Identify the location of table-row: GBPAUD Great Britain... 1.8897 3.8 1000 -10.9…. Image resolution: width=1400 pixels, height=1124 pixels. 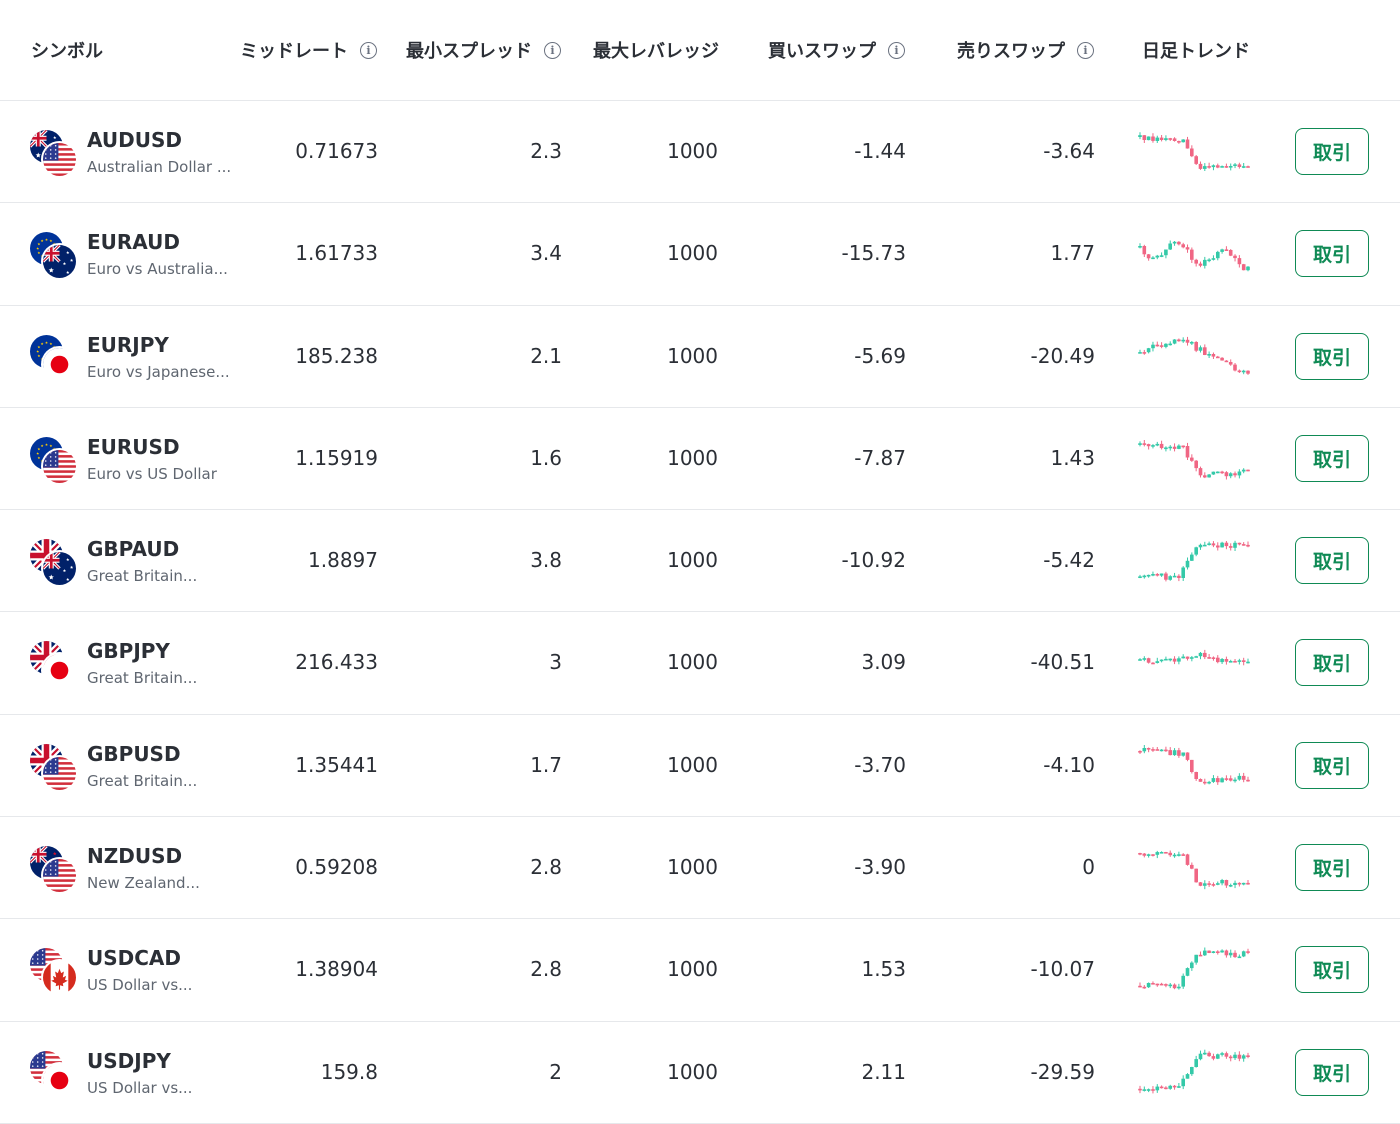
(700, 561).